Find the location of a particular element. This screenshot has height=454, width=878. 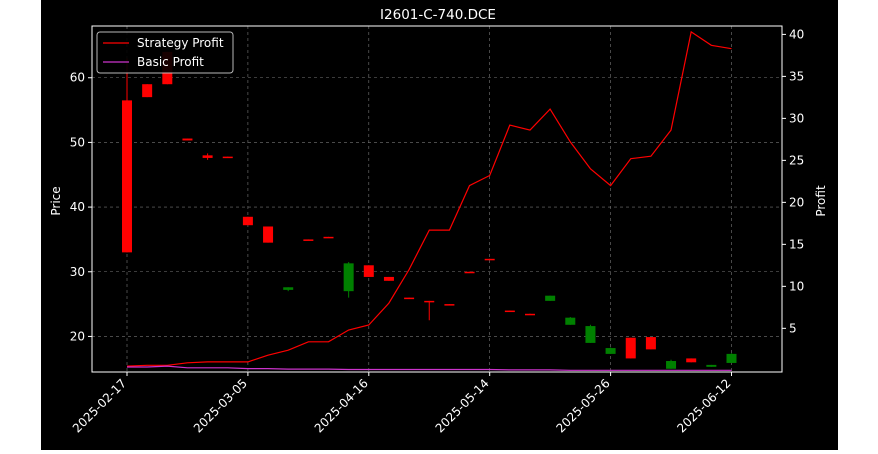

x-tick-label: 2025-05-14 is located at coordinates (462, 405).